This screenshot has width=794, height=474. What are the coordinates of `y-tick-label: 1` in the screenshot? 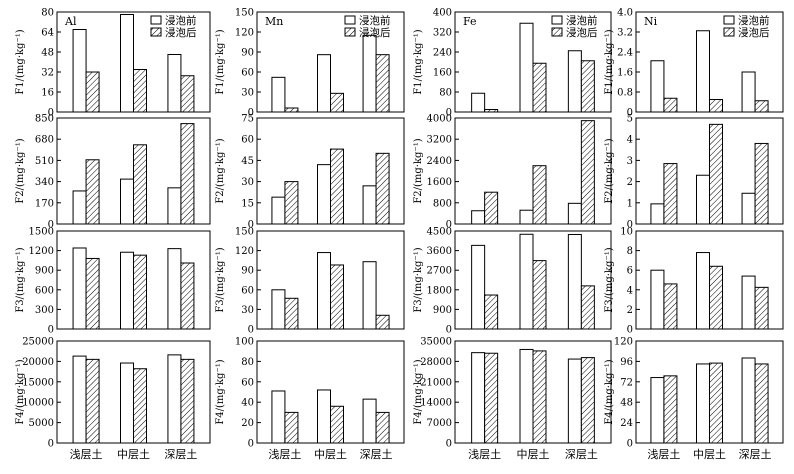 It's located at (630, 203).